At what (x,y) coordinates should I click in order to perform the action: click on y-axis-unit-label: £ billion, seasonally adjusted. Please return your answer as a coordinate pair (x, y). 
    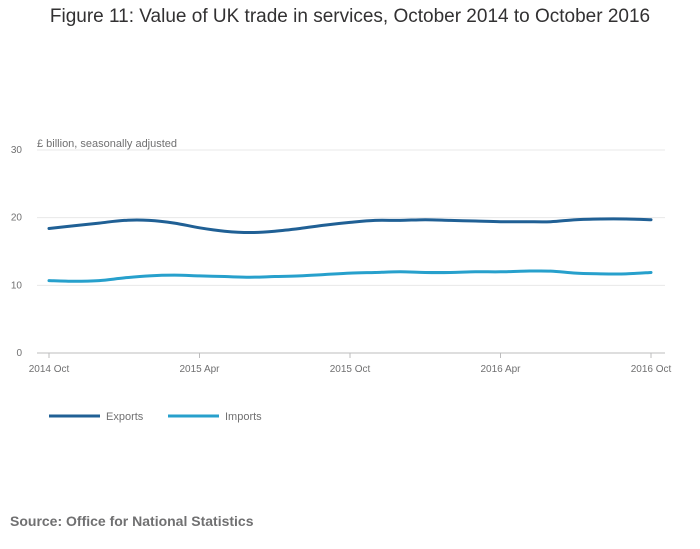
    Looking at the image, I should click on (107, 144).